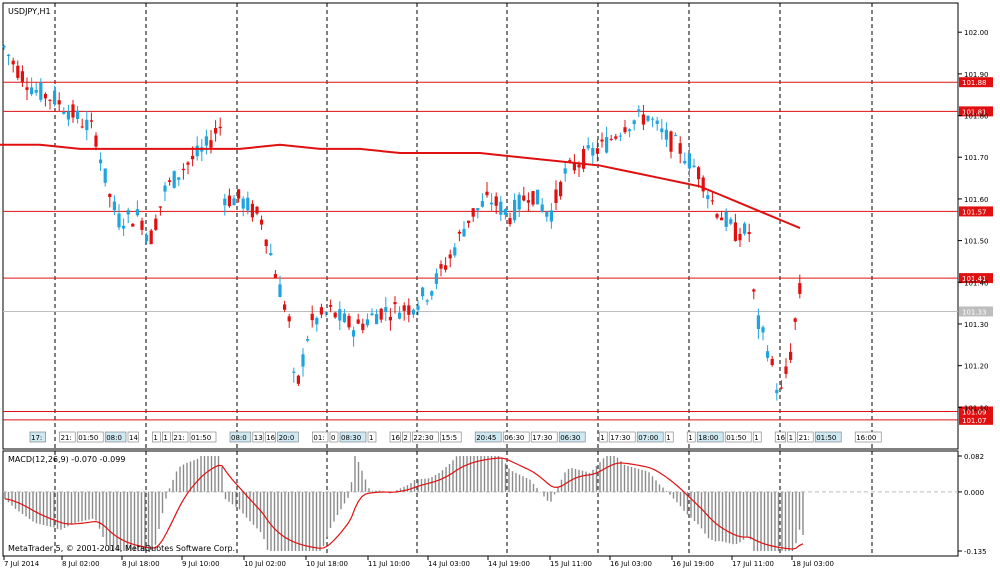  Describe the element at coordinates (631, 564) in the screenshot. I see `time-tick-label: 16 Jul 03:00` at that location.